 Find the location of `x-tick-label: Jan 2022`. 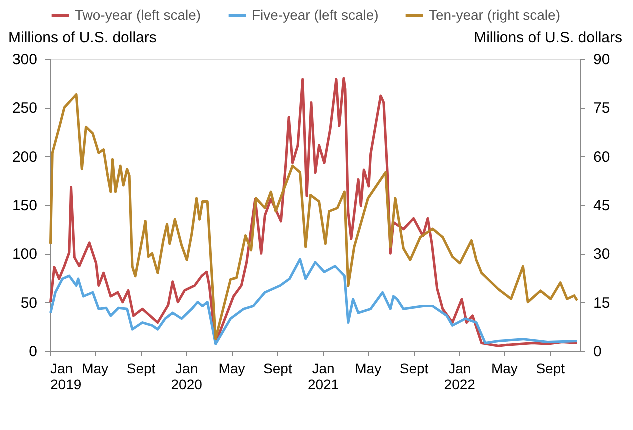

x-tick-label: Jan 2022 is located at coordinates (460, 376).